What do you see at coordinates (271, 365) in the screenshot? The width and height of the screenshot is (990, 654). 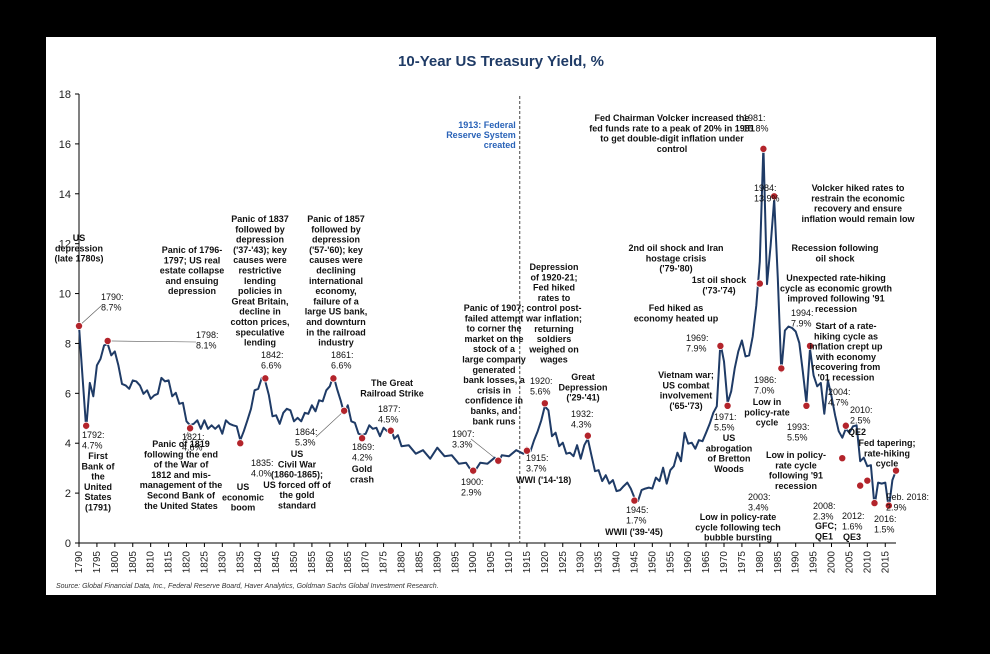 I see `annotation-line: 6.6%` at bounding box center [271, 365].